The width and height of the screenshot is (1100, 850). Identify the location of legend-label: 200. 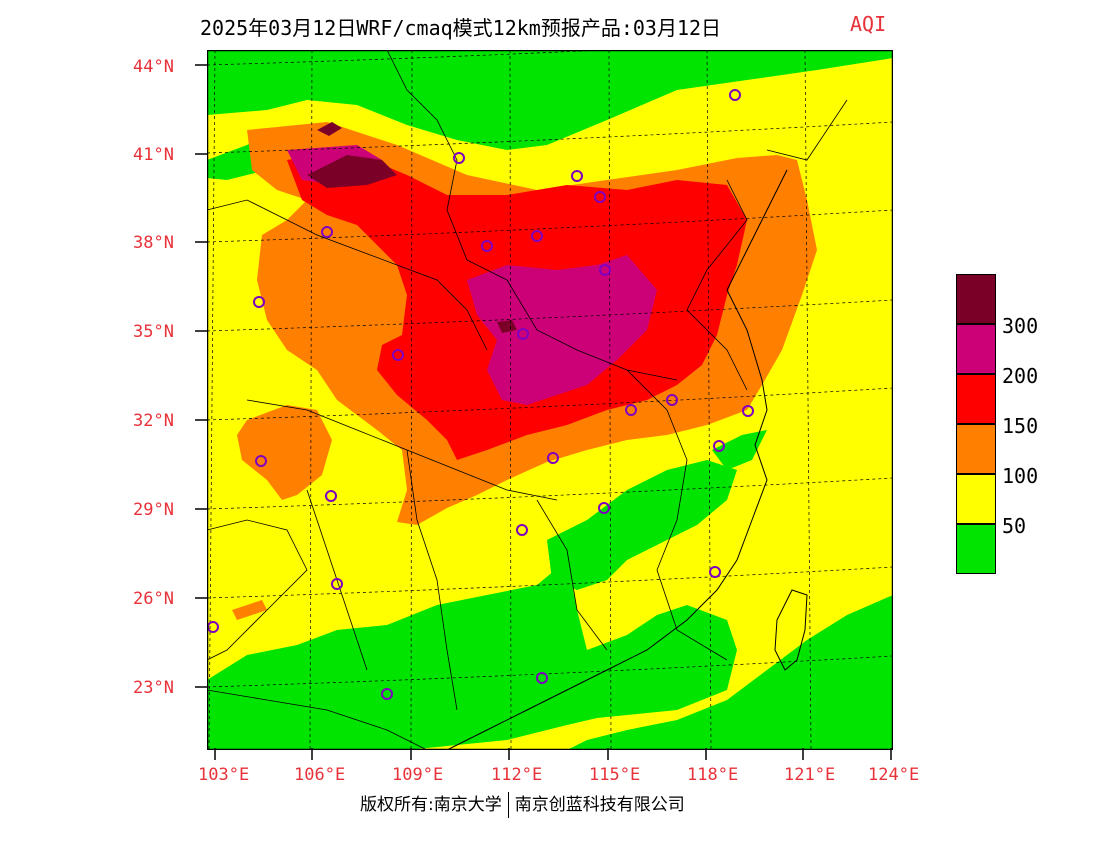
(1020, 376).